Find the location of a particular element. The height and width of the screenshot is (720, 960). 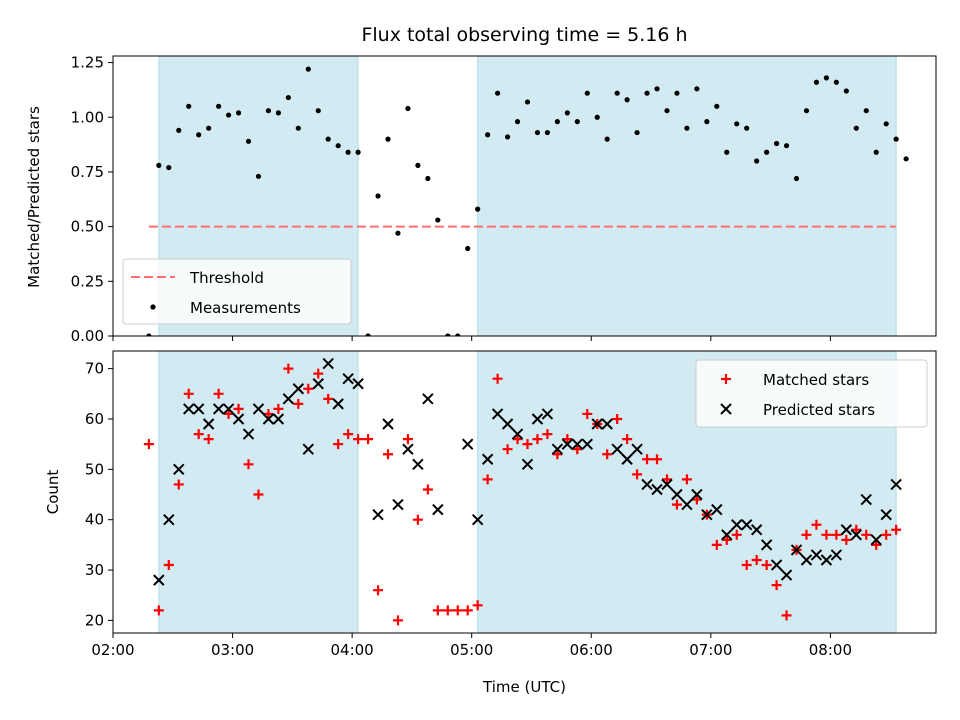

top-y-axis-label: Matched/Predicted stars is located at coordinates (34, 197).